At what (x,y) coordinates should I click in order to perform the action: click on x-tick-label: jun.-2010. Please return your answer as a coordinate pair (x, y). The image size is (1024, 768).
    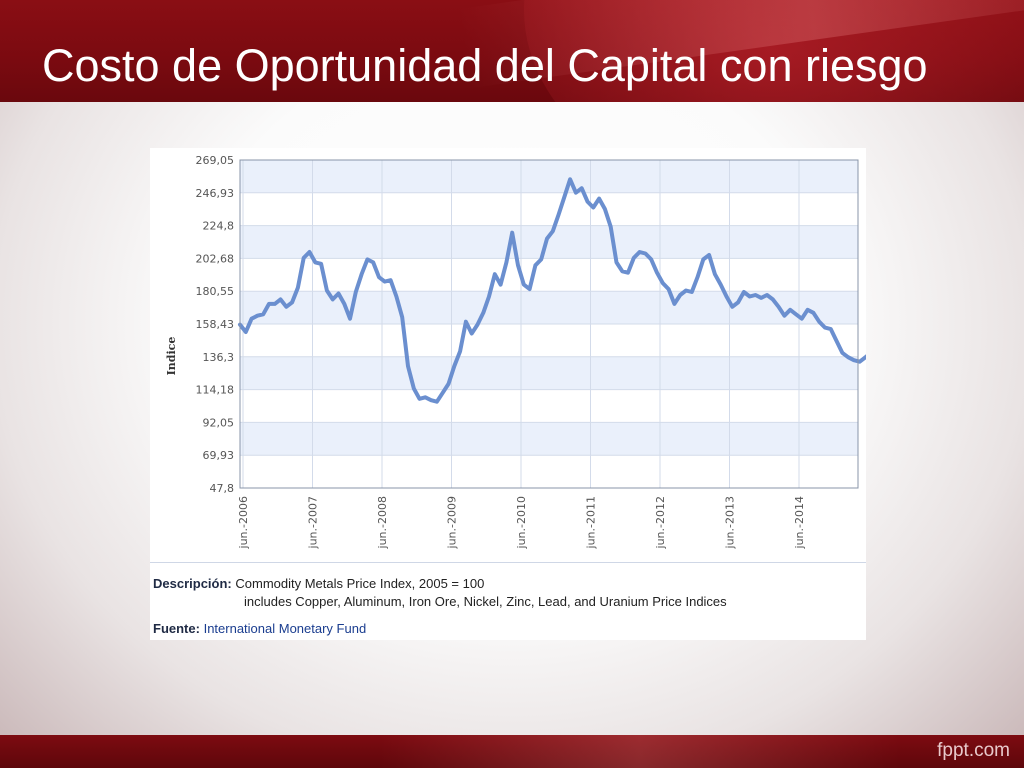
    Looking at the image, I should click on (521, 522).